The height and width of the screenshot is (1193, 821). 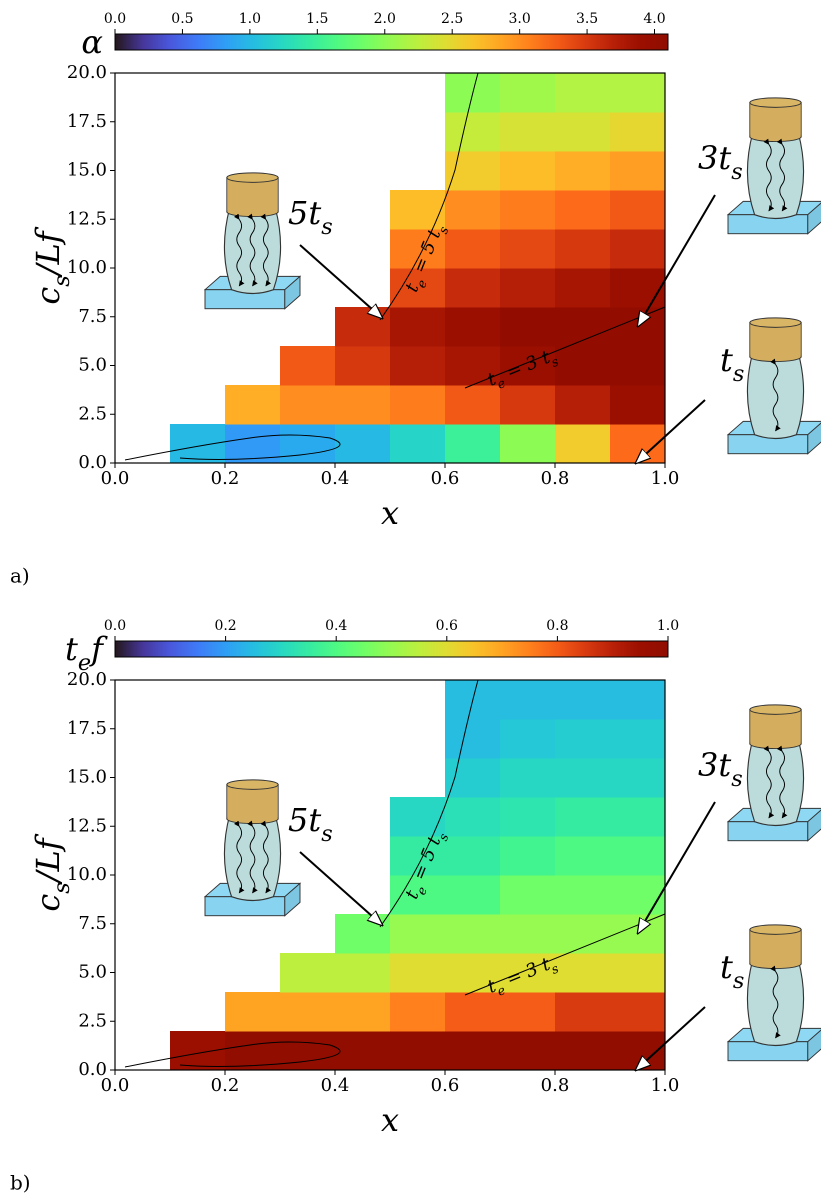 What do you see at coordinates (98, 649) in the screenshot?
I see `colorbar-label-part: f` at bounding box center [98, 649].